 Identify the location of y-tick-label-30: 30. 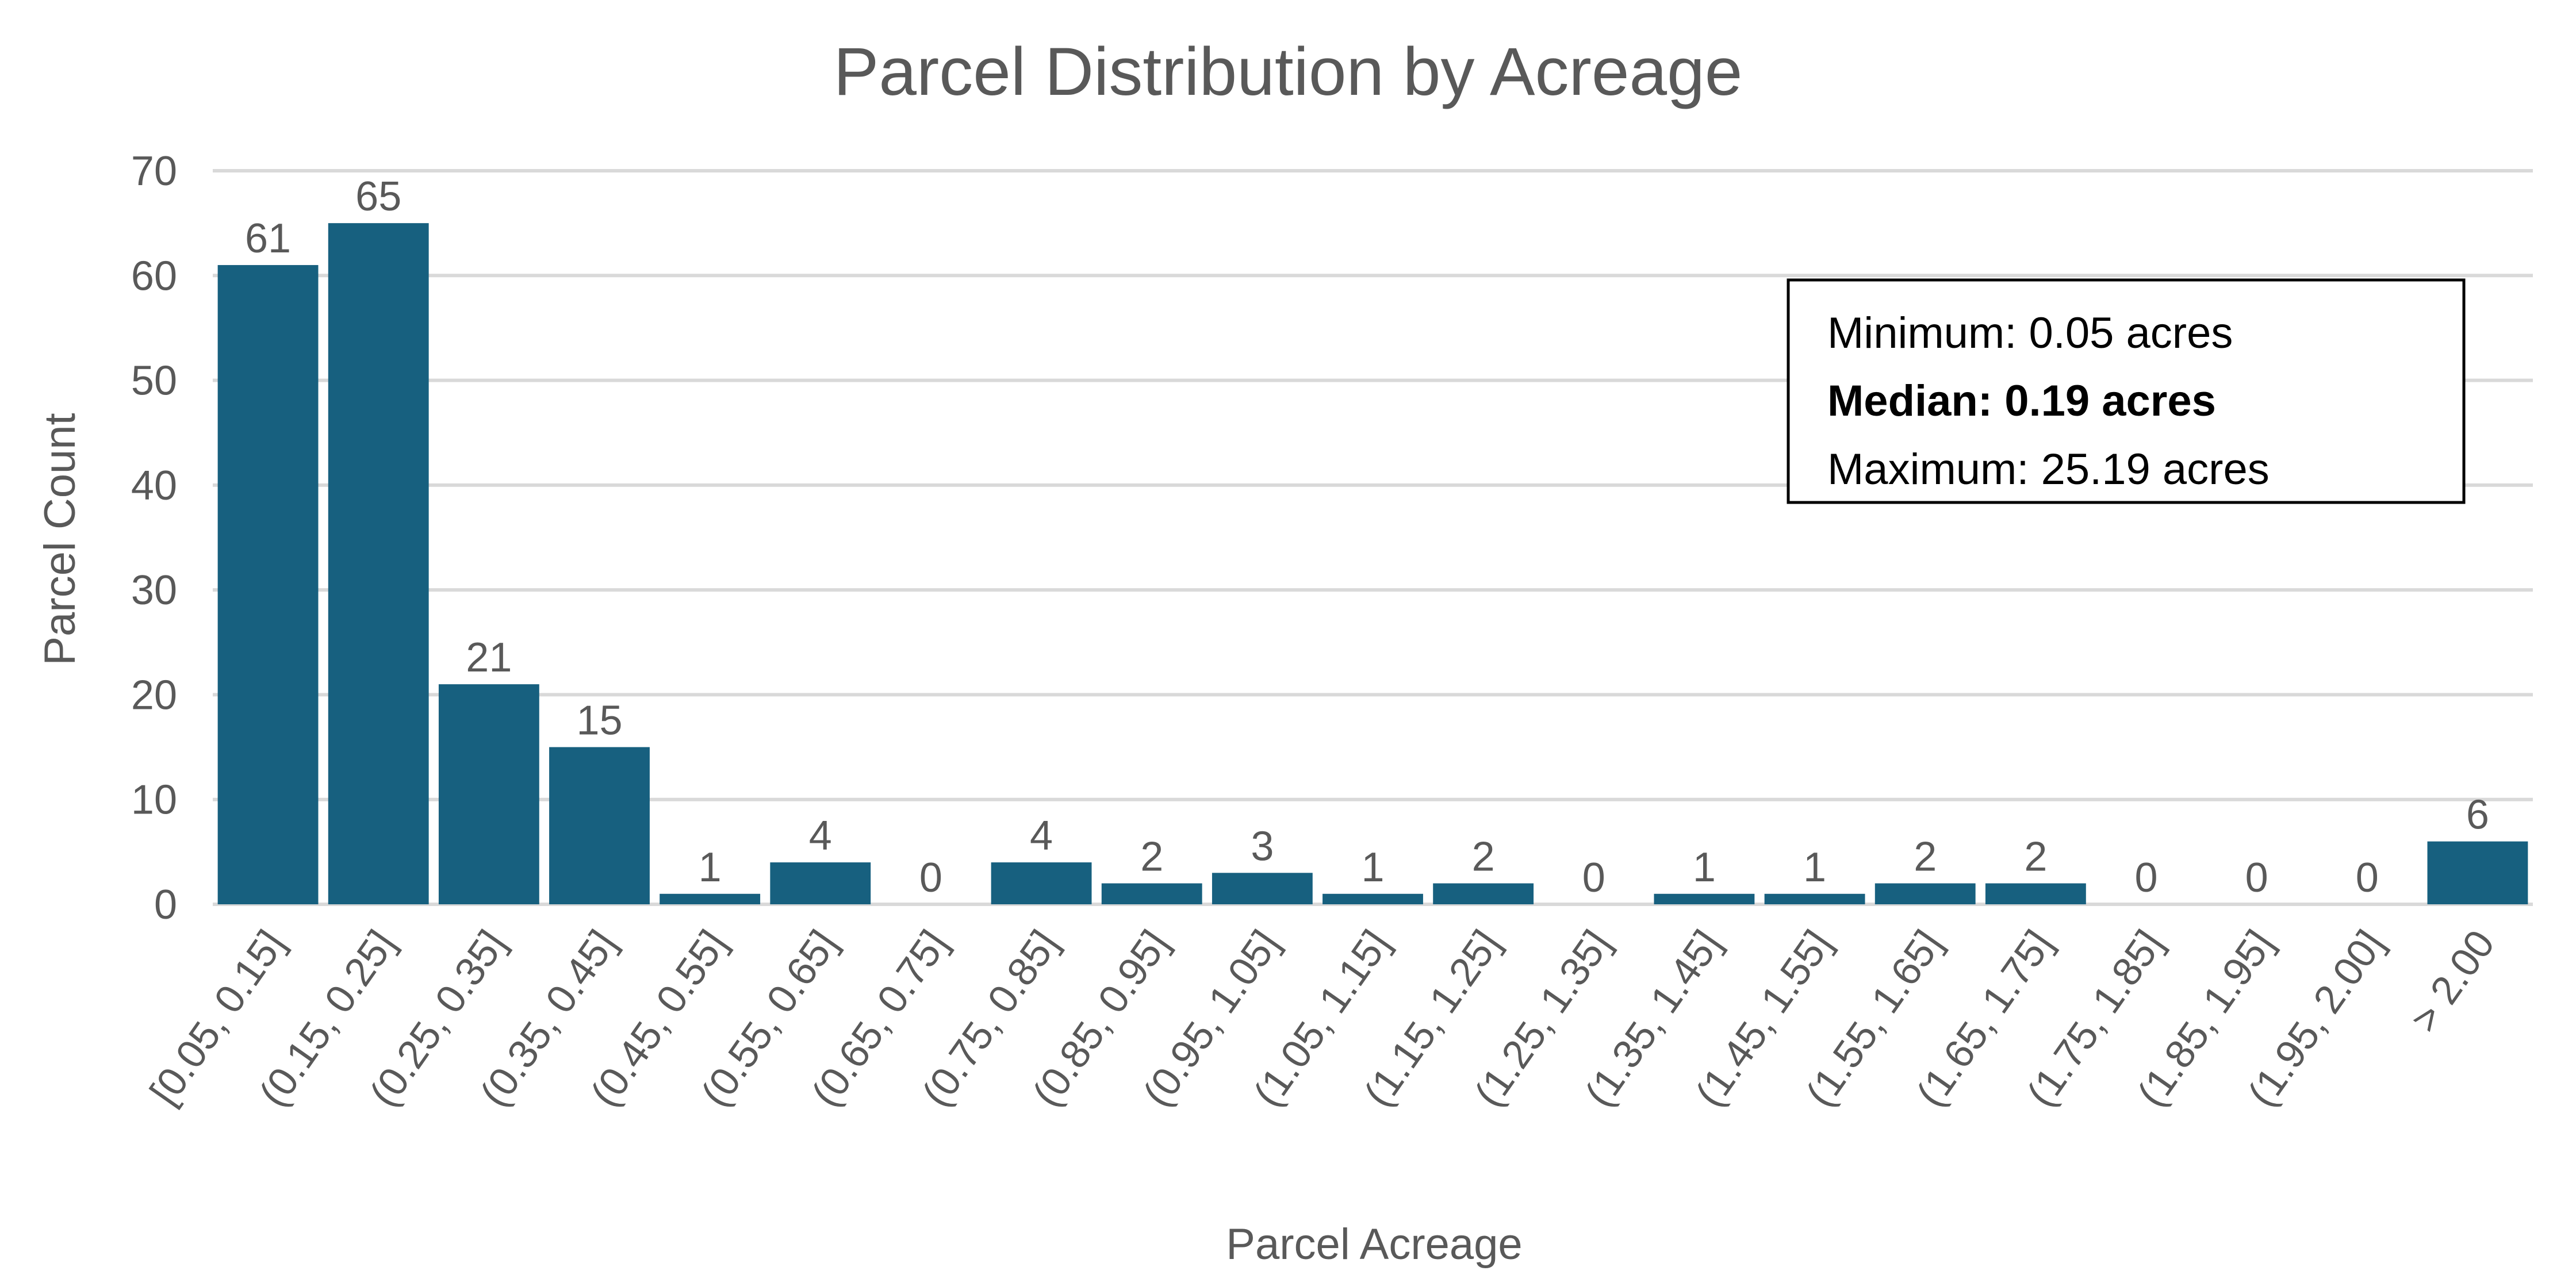
(154, 590).